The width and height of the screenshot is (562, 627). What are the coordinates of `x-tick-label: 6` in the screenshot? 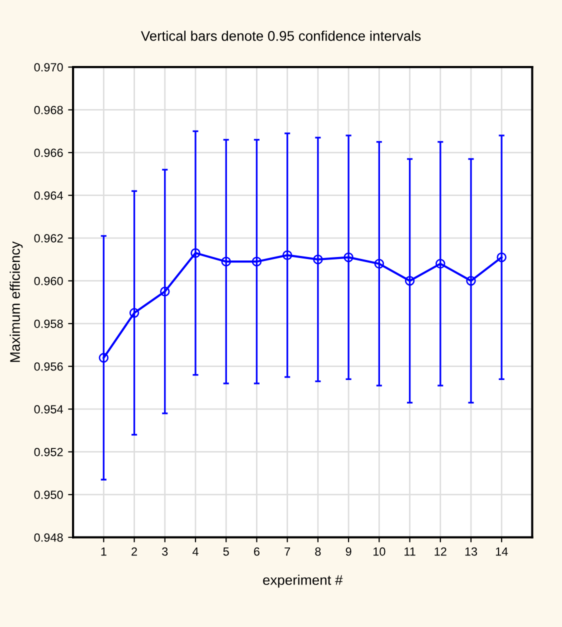 It's located at (257, 551).